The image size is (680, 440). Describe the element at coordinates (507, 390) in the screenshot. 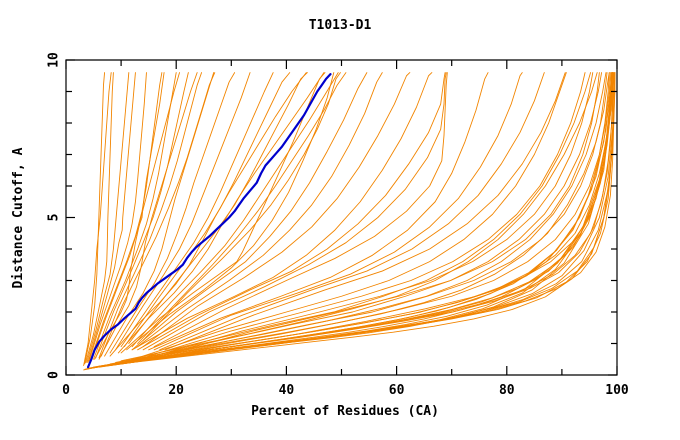

I see `x-tick-label: 80` at that location.